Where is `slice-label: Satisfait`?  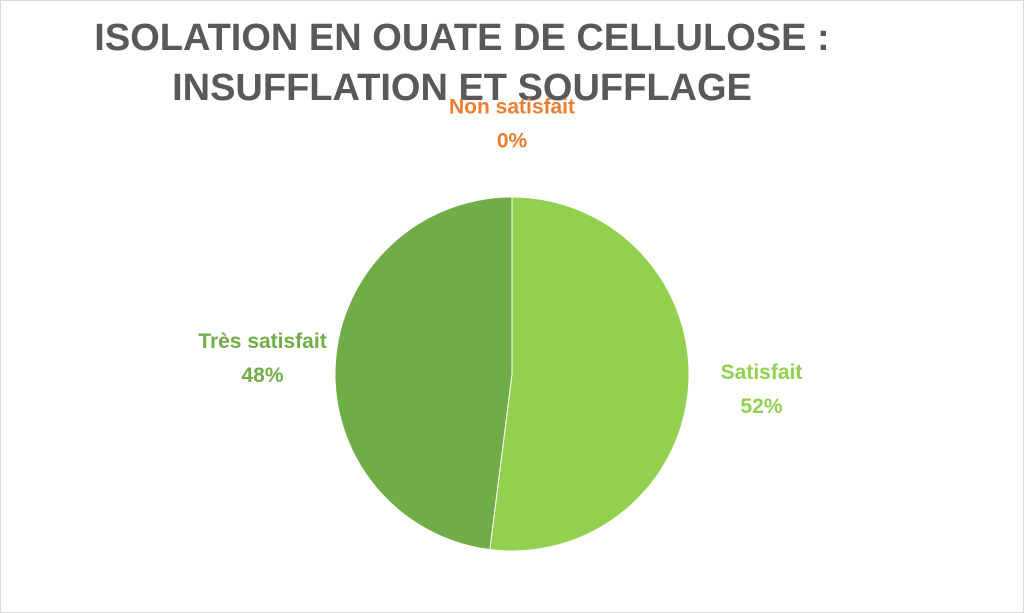
slice-label: Satisfait is located at coordinates (762, 372).